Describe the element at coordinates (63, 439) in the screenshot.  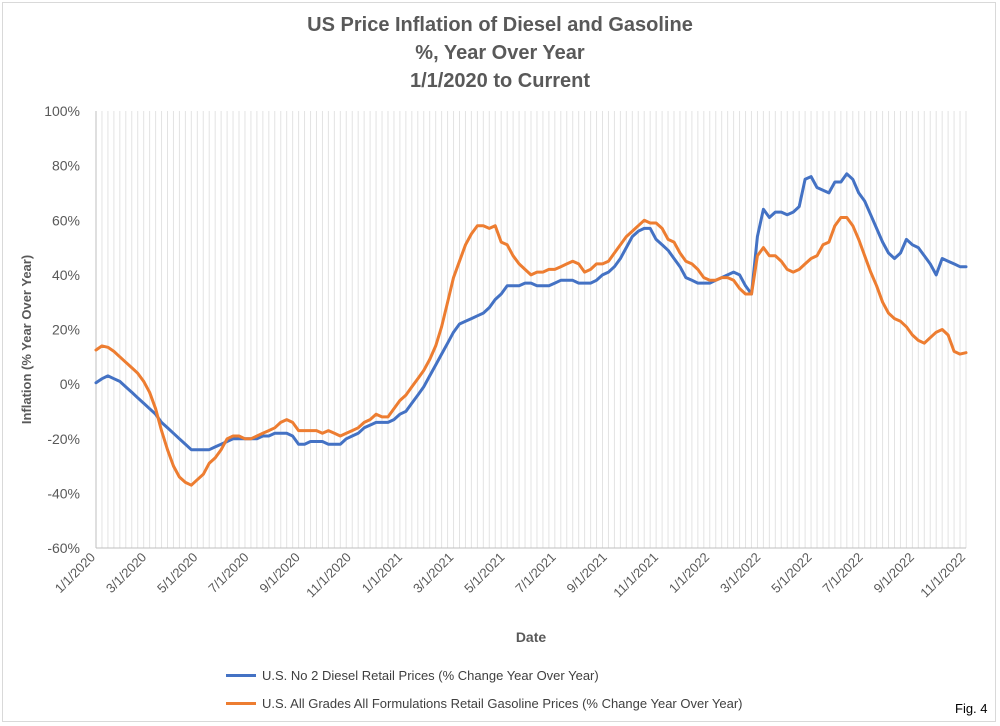
I see `y-tick-label: -20%` at that location.